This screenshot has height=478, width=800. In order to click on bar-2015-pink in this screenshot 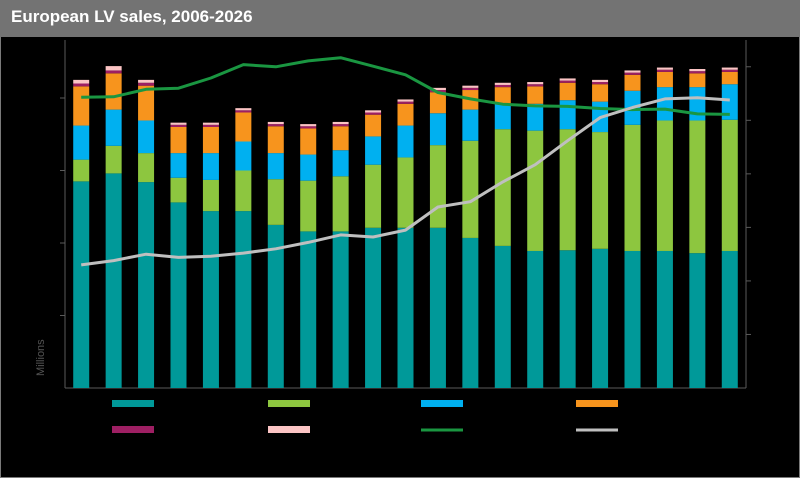, I will do `click(373, 111)`.